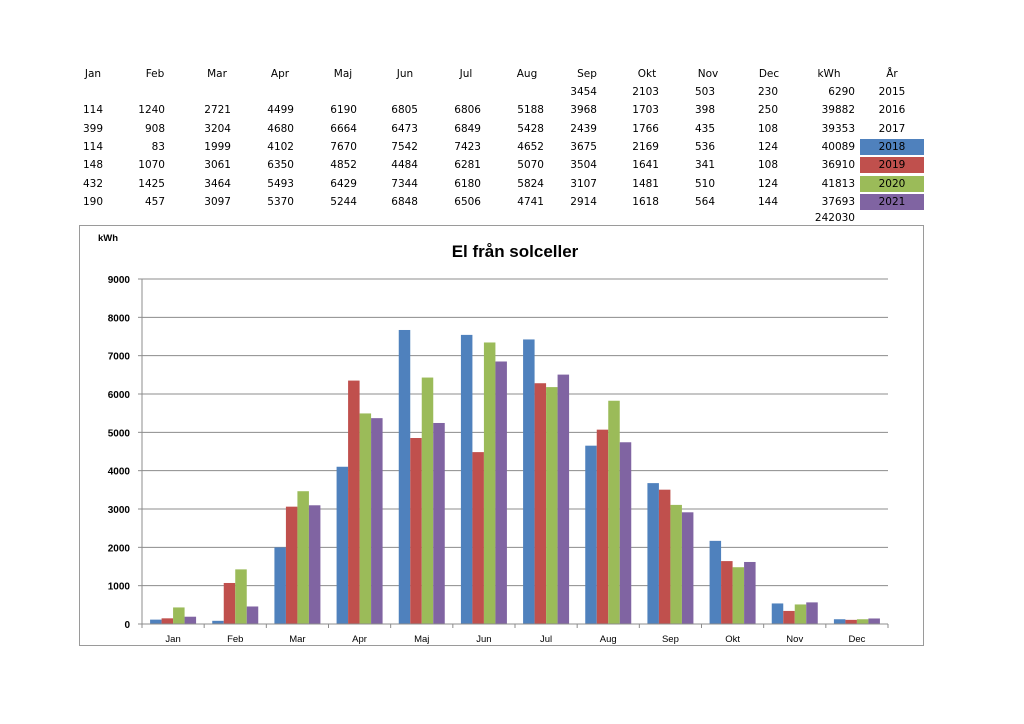 The height and width of the screenshot is (724, 1024). What do you see at coordinates (280, 74) in the screenshot?
I see `month-header: Apr` at bounding box center [280, 74].